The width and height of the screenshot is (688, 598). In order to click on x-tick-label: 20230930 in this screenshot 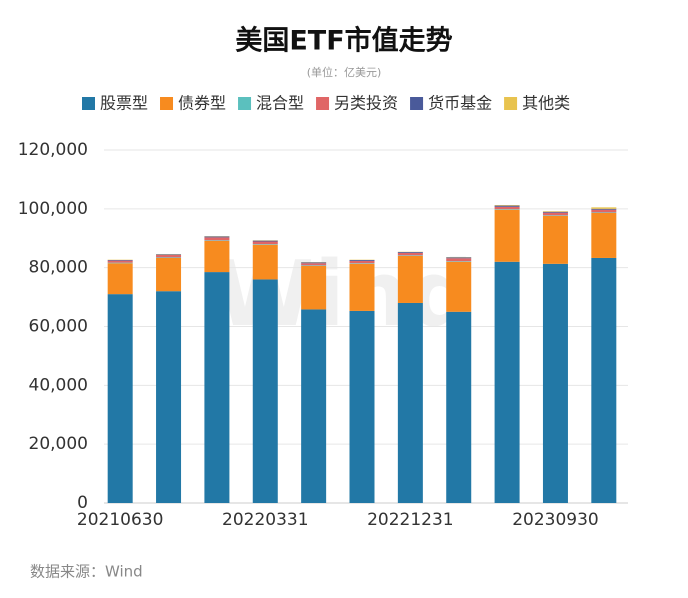, I will do `click(555, 520)`.